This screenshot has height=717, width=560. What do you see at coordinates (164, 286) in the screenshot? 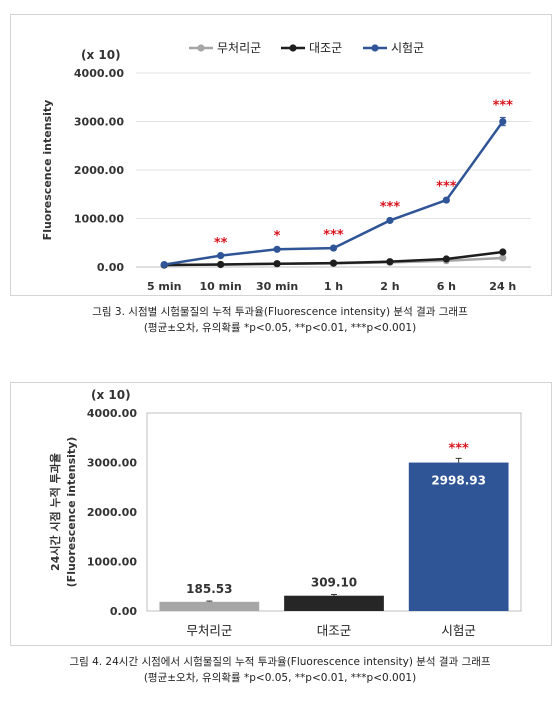
I see `x-tick-label: 5 min` at bounding box center [164, 286].